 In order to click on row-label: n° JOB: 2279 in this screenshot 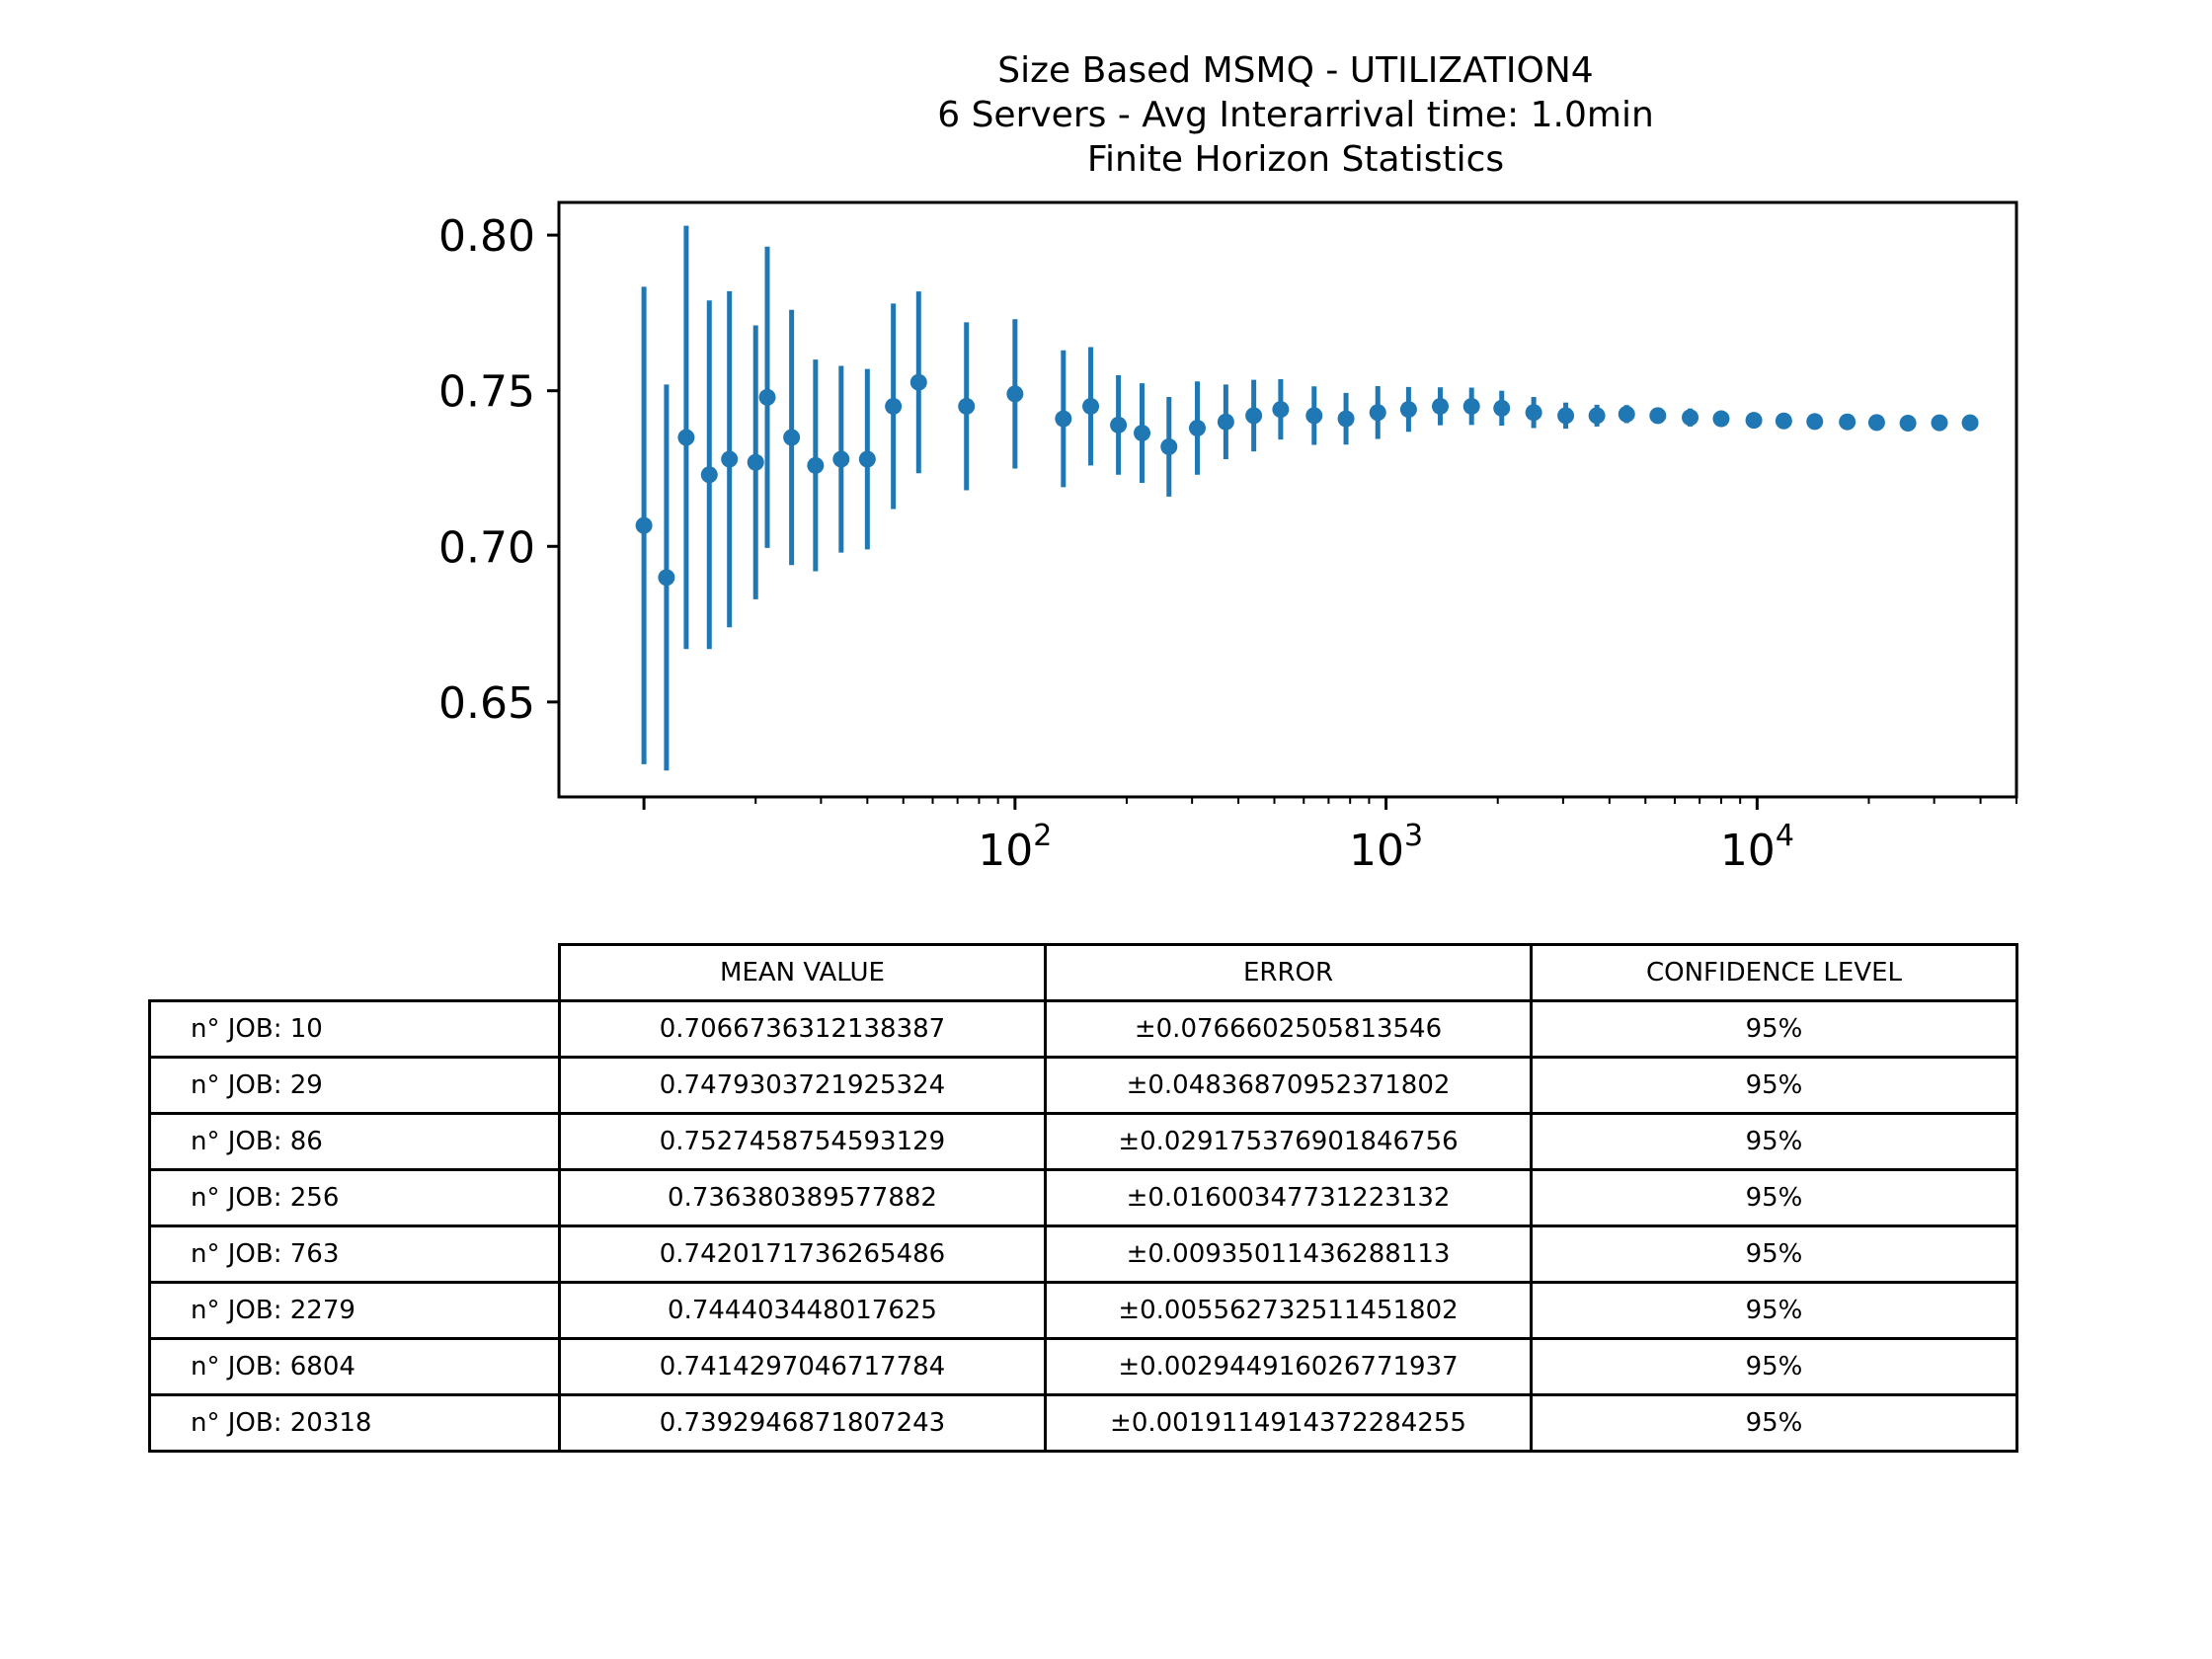, I will do `click(355, 1311)`.